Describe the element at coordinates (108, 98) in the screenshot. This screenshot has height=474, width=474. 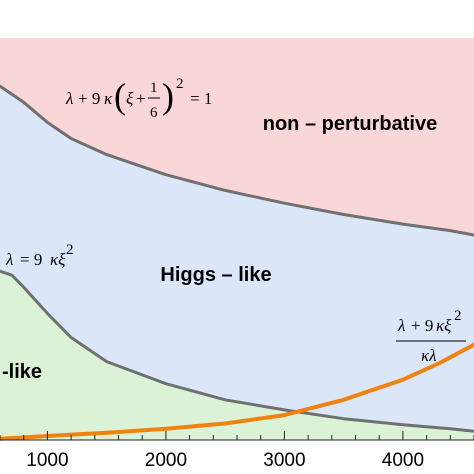
I see `svg-text: κ` at that location.